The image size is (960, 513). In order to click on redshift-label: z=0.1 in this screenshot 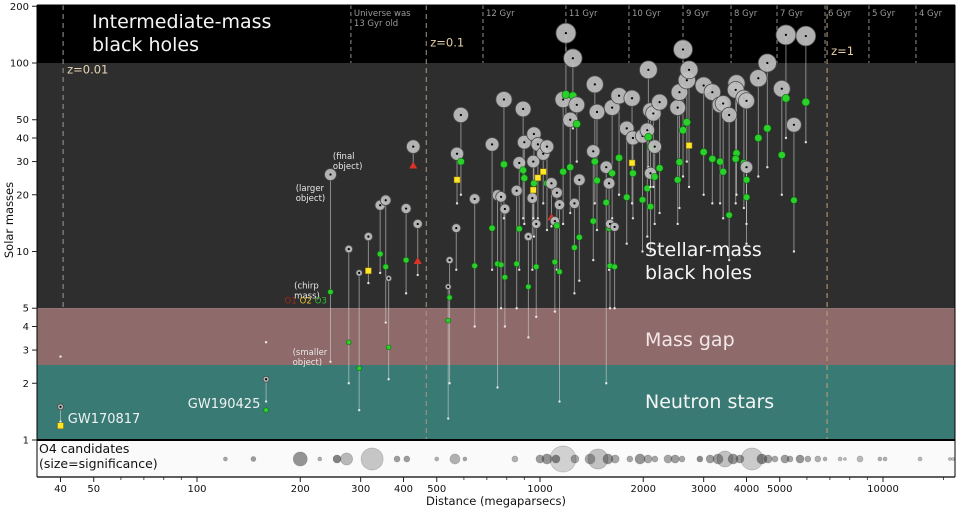, I will do `click(447, 43)`.